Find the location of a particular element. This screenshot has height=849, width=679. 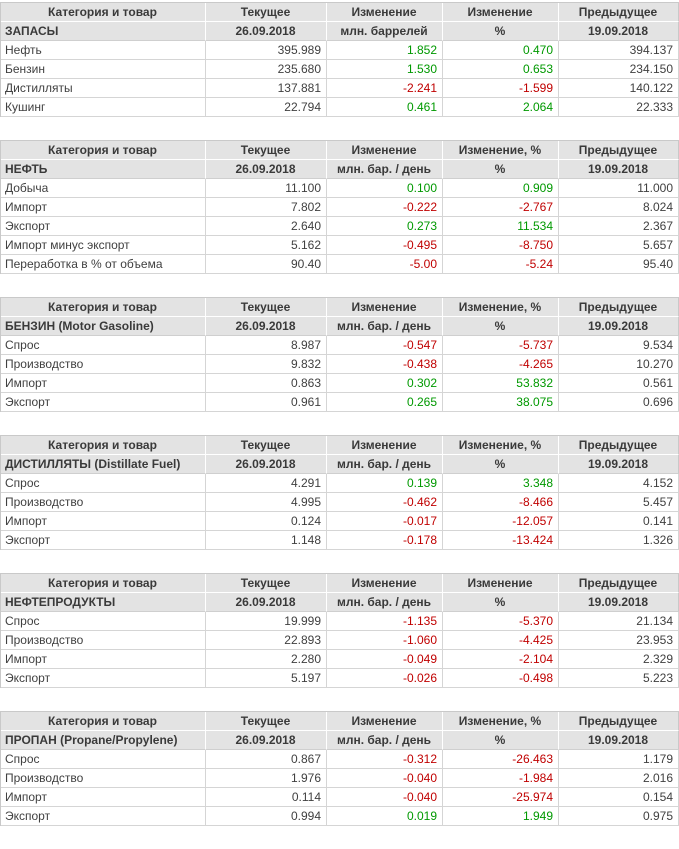

current-value: 7.802 is located at coordinates (266, 207).